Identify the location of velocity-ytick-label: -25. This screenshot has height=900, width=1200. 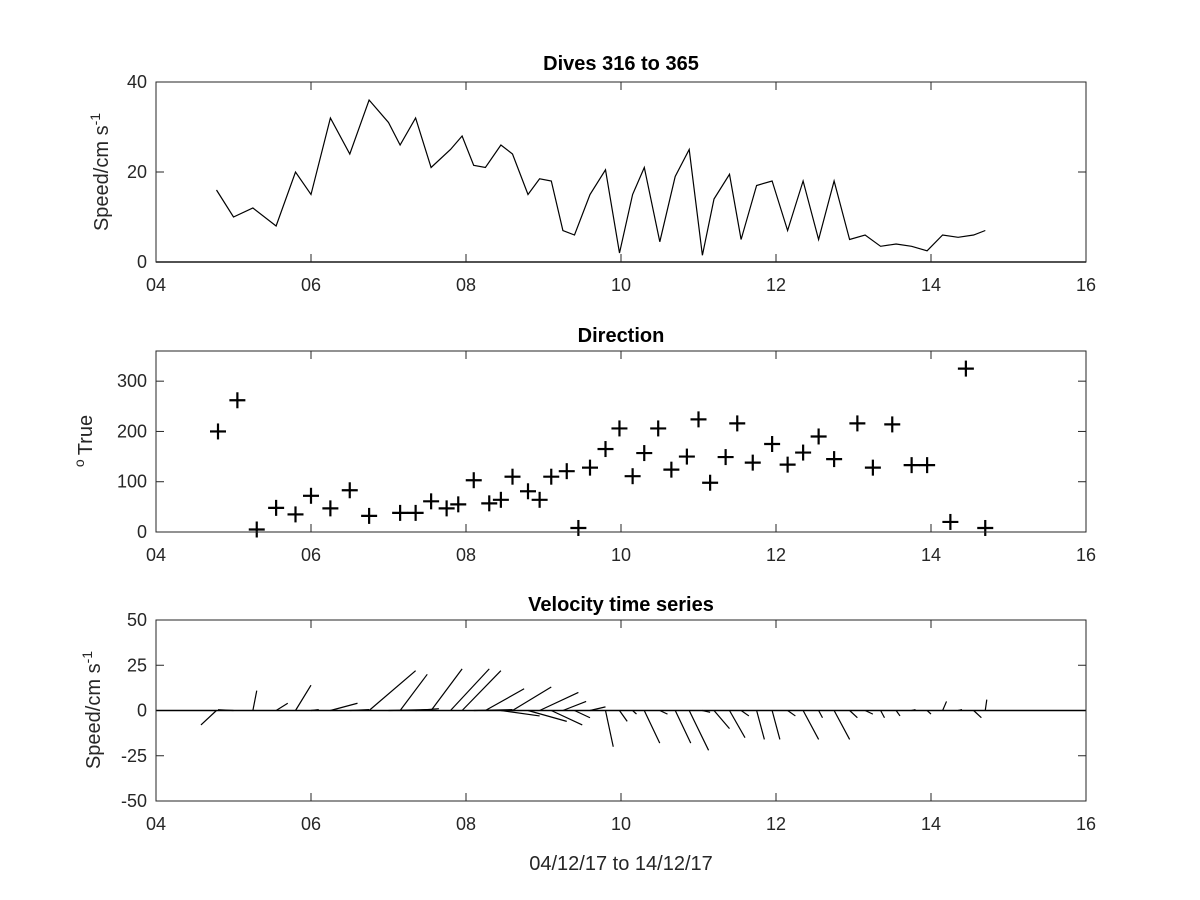
(134, 756).